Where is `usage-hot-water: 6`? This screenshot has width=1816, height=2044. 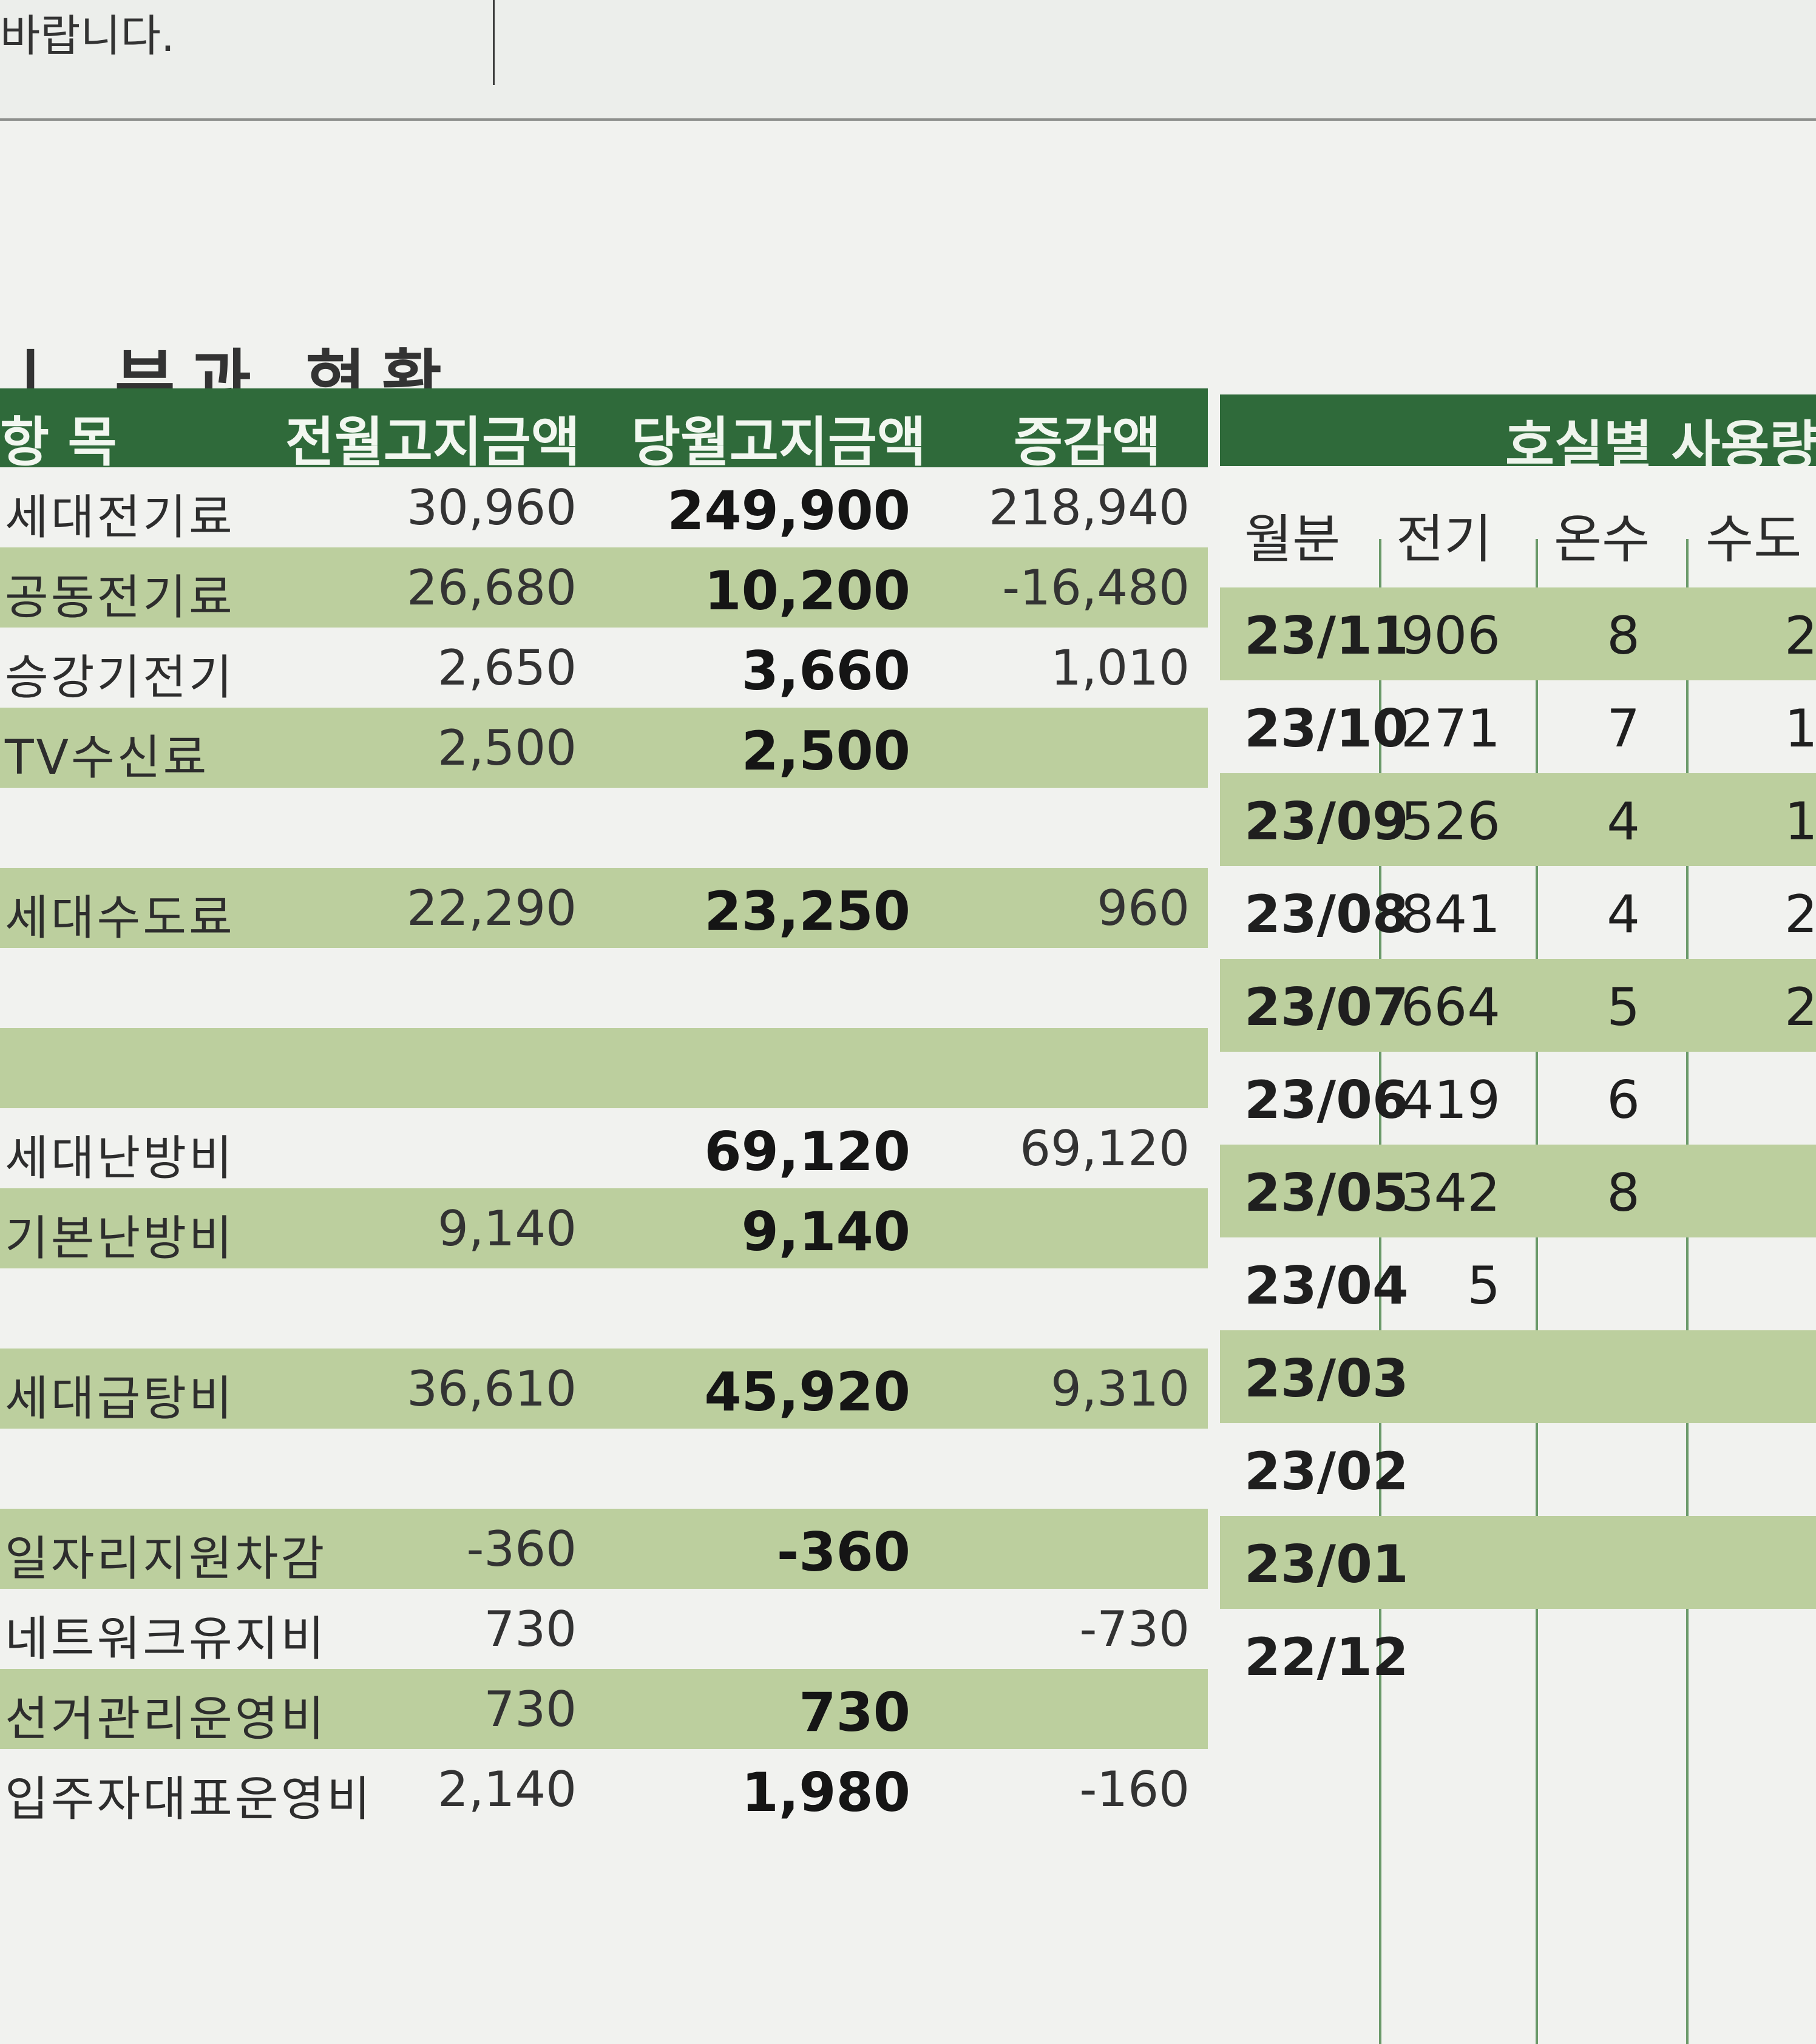
usage-hot-water: 6 is located at coordinates (1623, 1100).